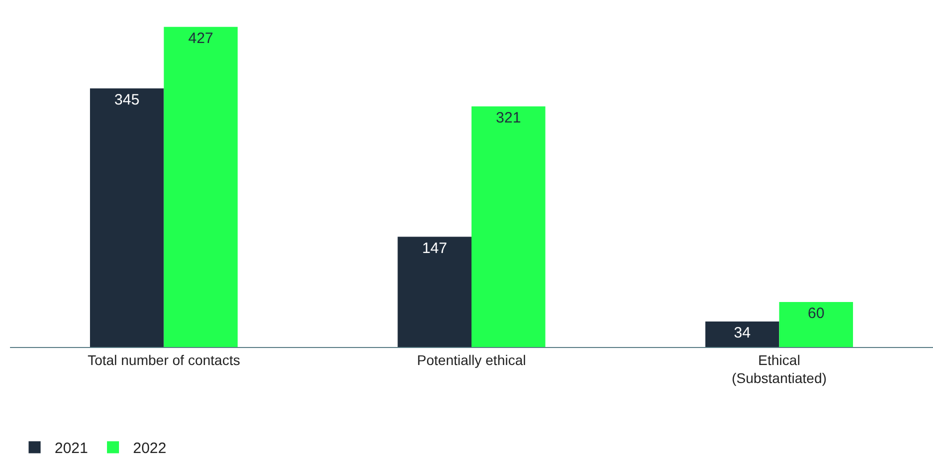 The width and height of the screenshot is (933, 464). What do you see at coordinates (816, 313) in the screenshot?
I see `data-label: 60` at bounding box center [816, 313].